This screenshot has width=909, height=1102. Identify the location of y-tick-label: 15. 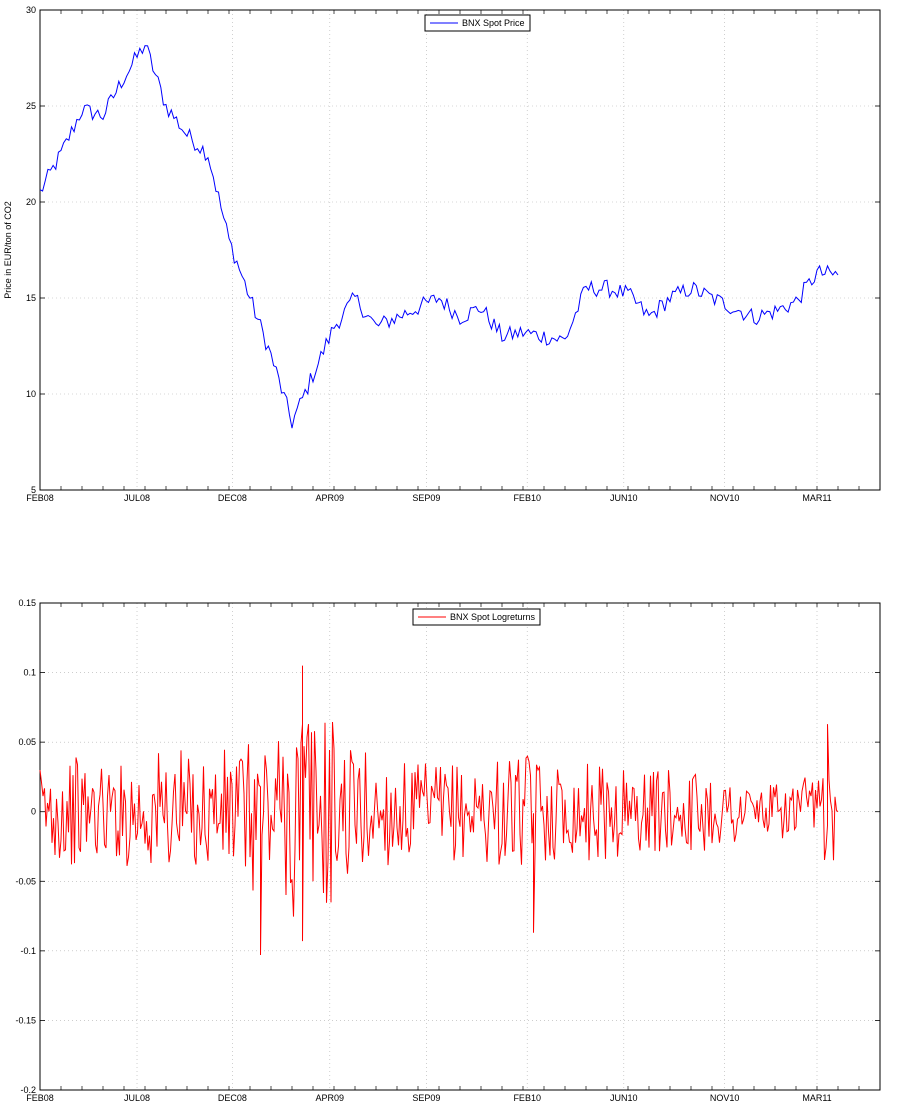
(31, 298).